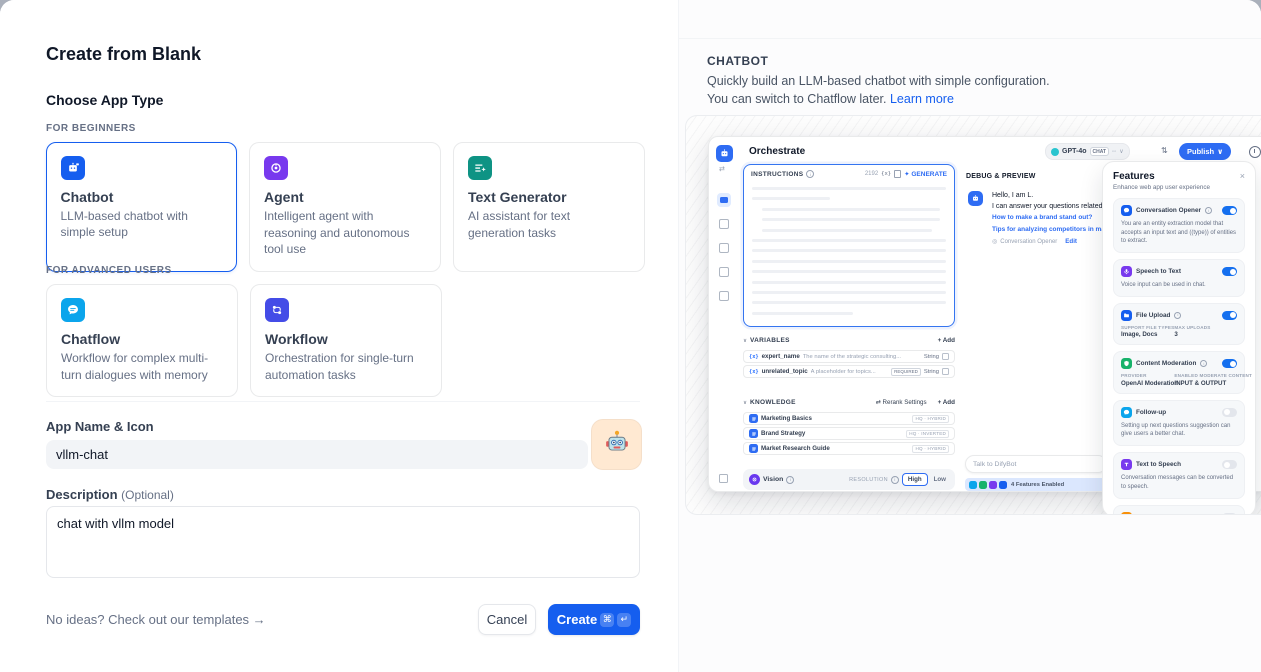 This screenshot has width=1261, height=672. I want to click on resolution-low-option: Low, so click(939, 479).